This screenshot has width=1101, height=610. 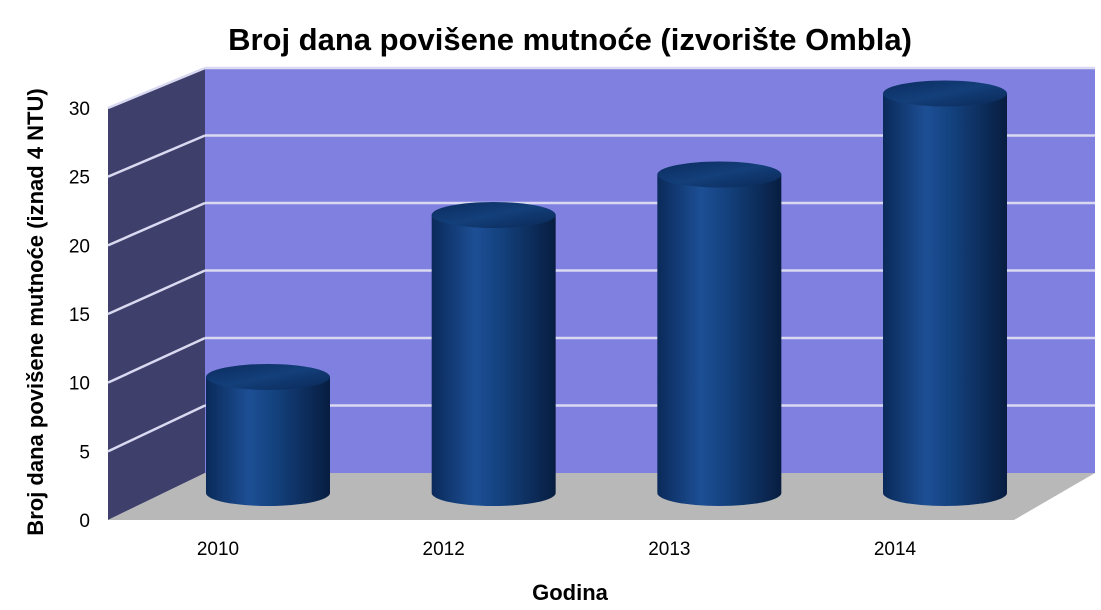 What do you see at coordinates (557, 549) in the screenshot?
I see `x-axis-ticks: 2010 2012 2013 2014` at bounding box center [557, 549].